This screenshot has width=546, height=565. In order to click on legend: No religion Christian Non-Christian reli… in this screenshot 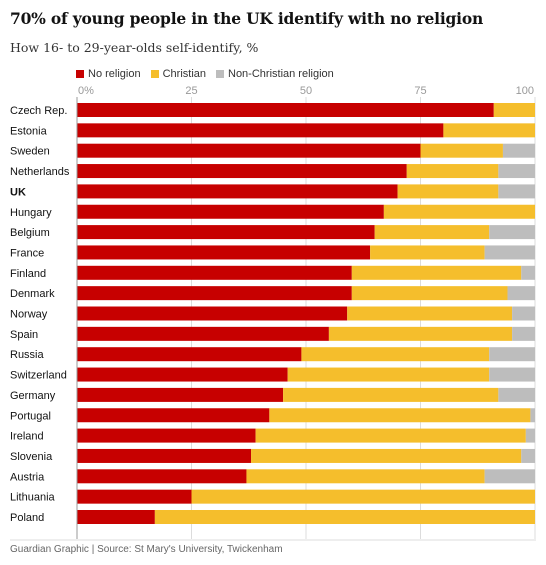, I will do `click(210, 74)`.